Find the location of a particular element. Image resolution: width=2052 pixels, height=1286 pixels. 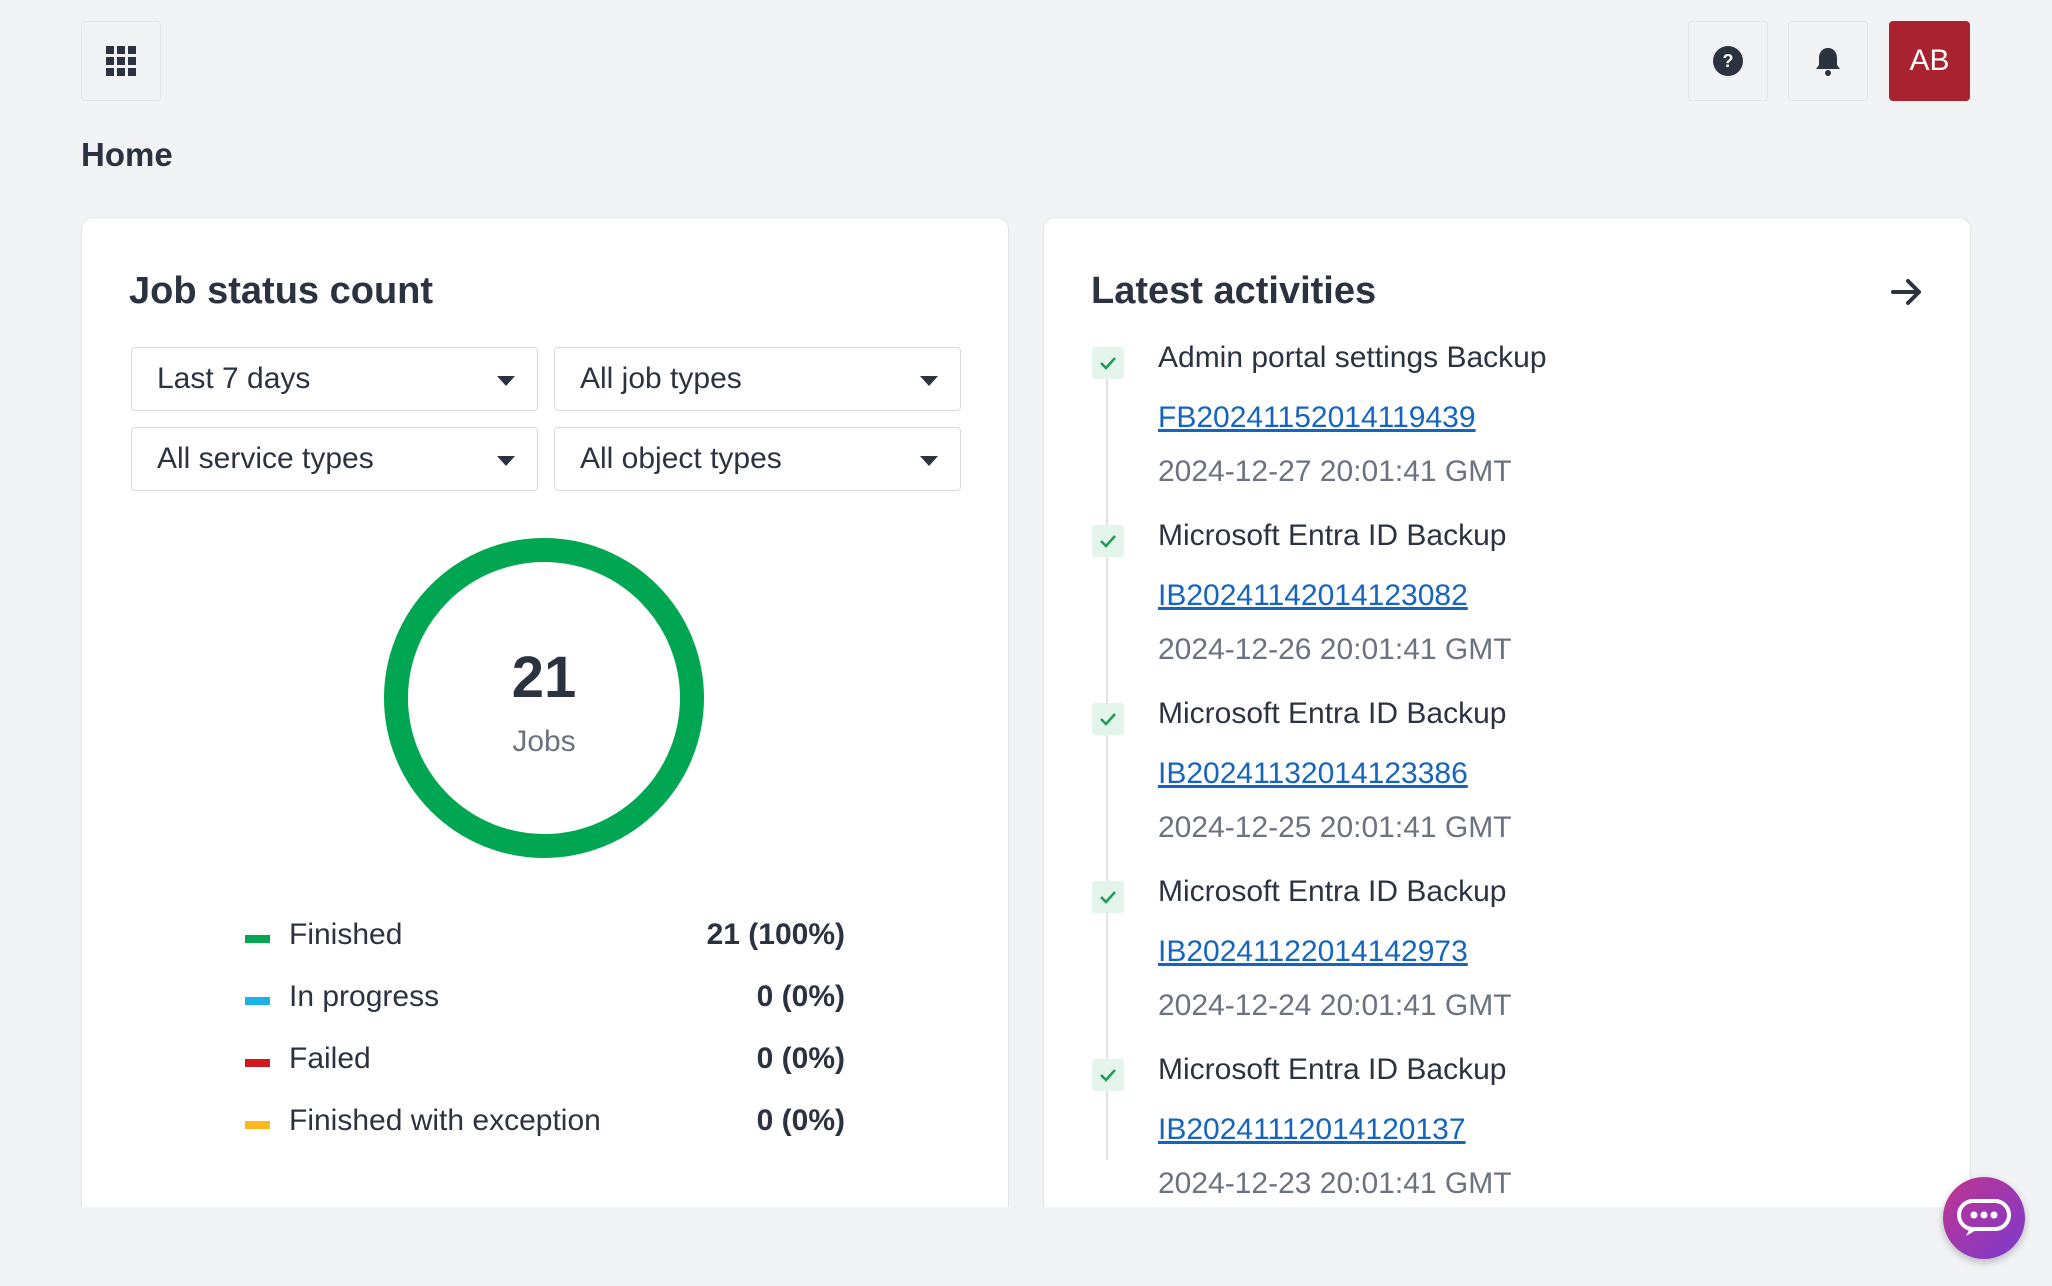

legend-item-in-progress: In progress 0 (0%) is located at coordinates (545, 1000).